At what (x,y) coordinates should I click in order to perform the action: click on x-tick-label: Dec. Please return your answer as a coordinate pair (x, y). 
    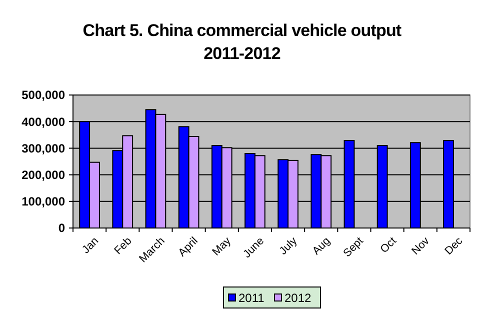
    Looking at the image, I should click on (454, 246).